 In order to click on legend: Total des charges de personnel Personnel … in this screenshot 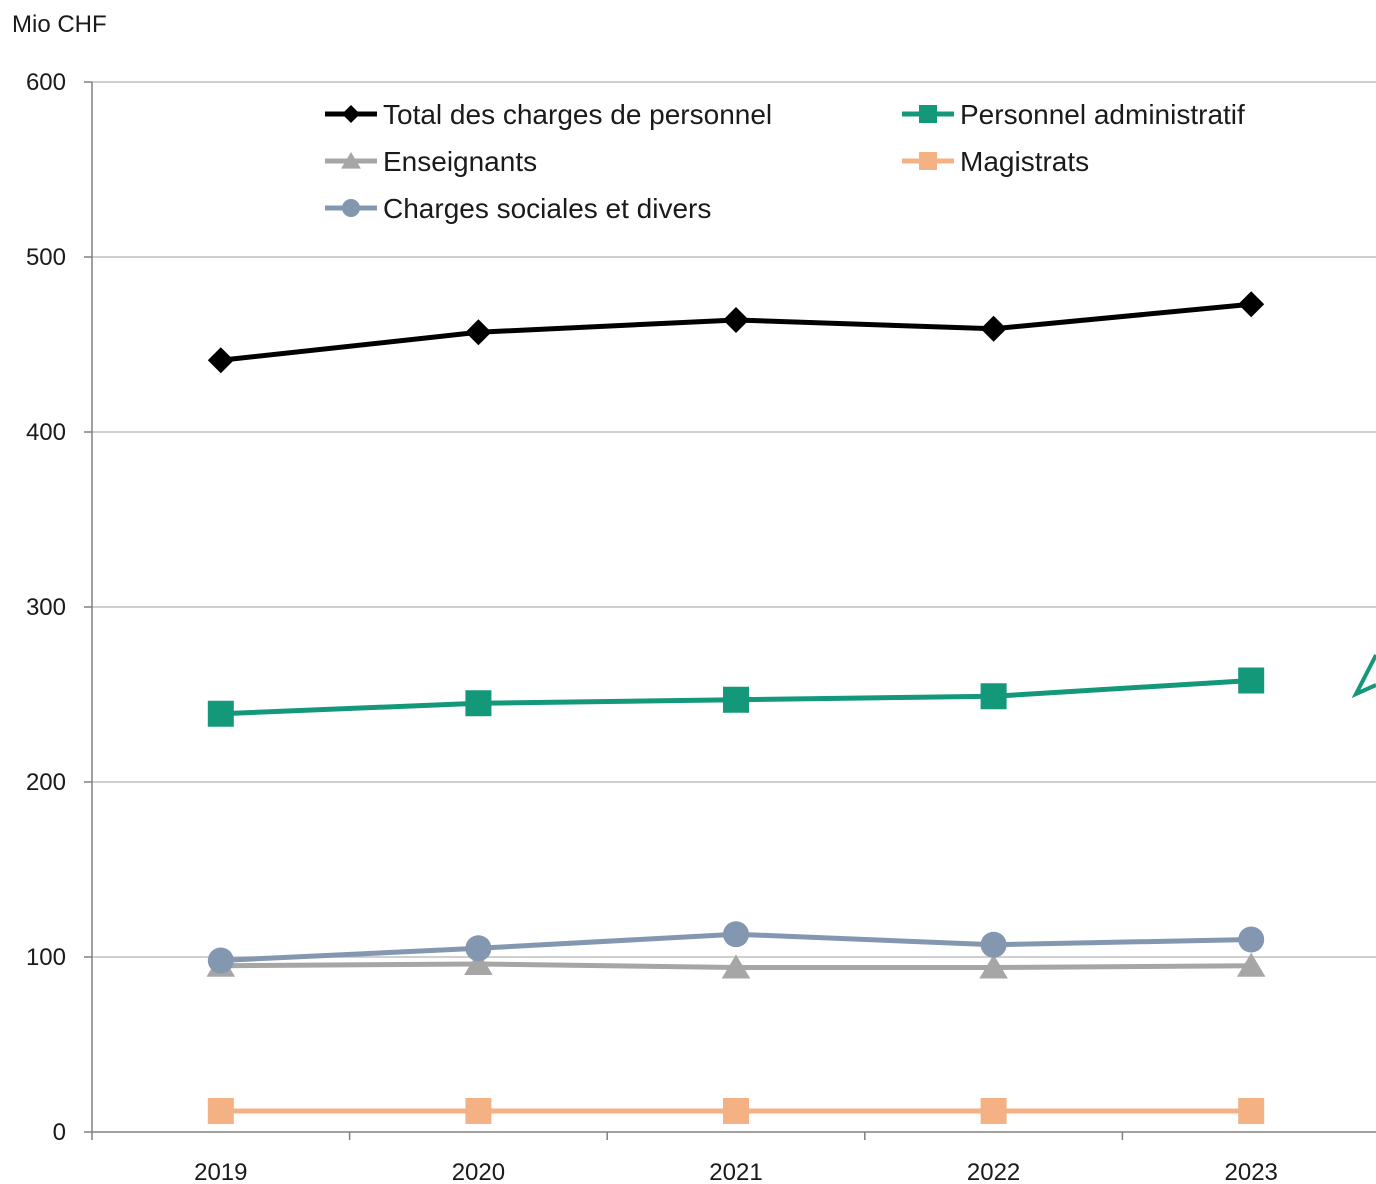, I will do `click(785, 161)`.